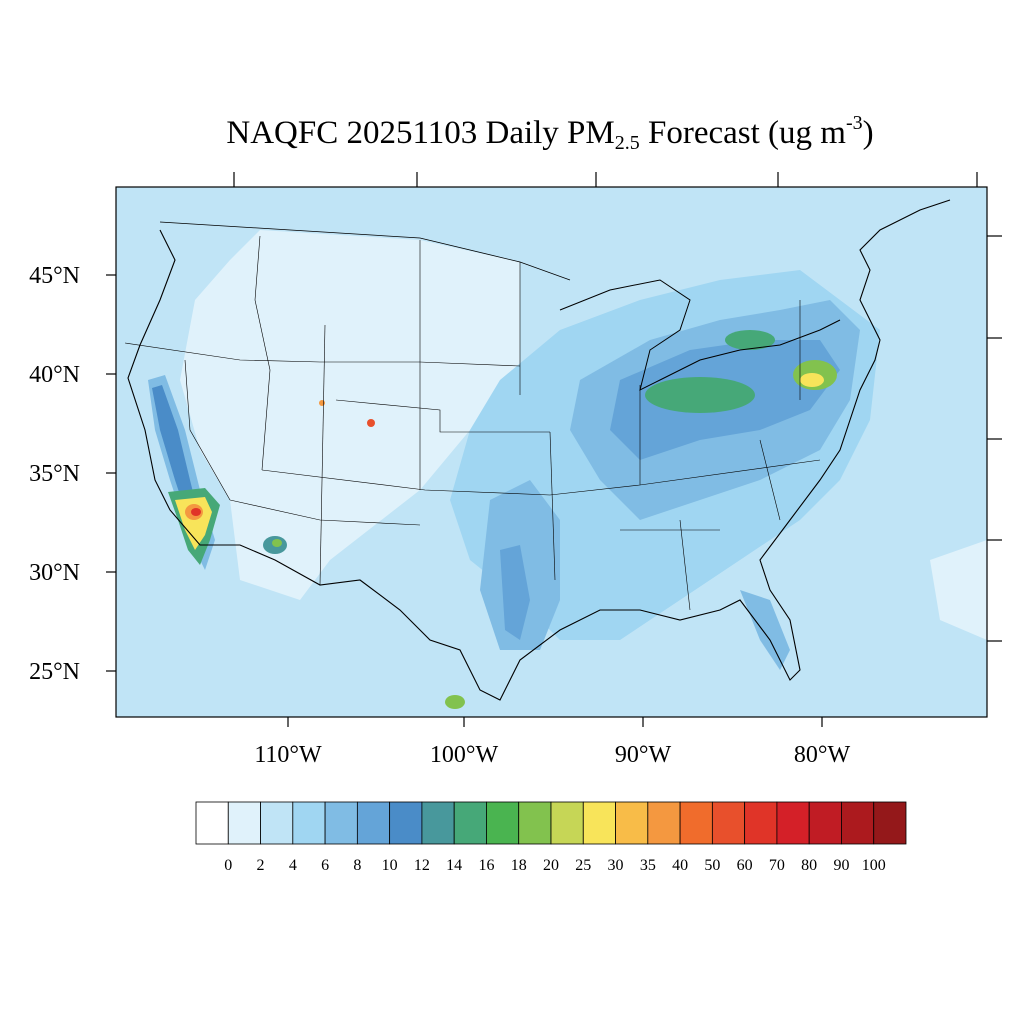 This screenshot has width=1024, height=1024. Describe the element at coordinates (261, 865) in the screenshot. I see `colorbar-label: 2` at that location.